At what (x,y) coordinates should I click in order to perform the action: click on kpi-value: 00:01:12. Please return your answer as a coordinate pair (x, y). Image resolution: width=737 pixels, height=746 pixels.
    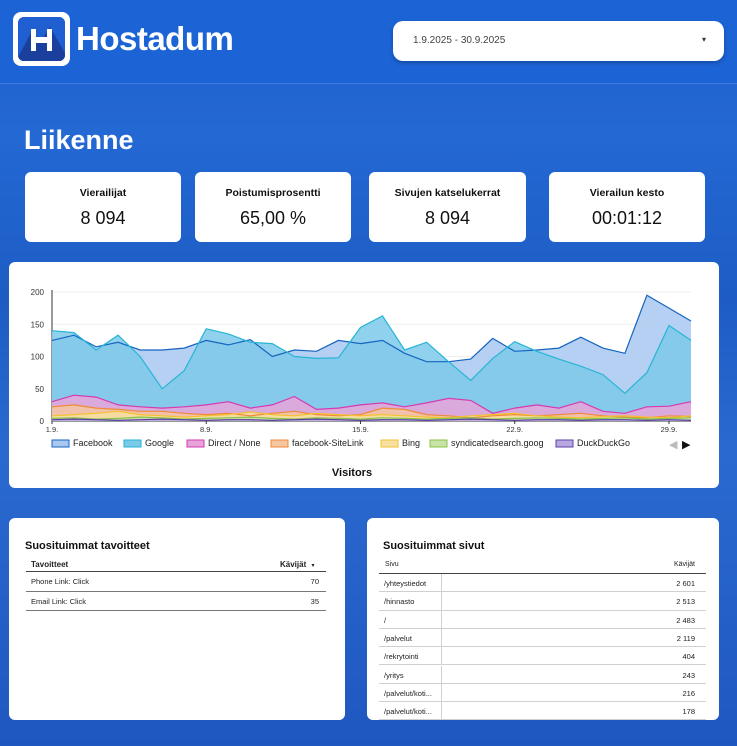
    Looking at the image, I should click on (627, 218).